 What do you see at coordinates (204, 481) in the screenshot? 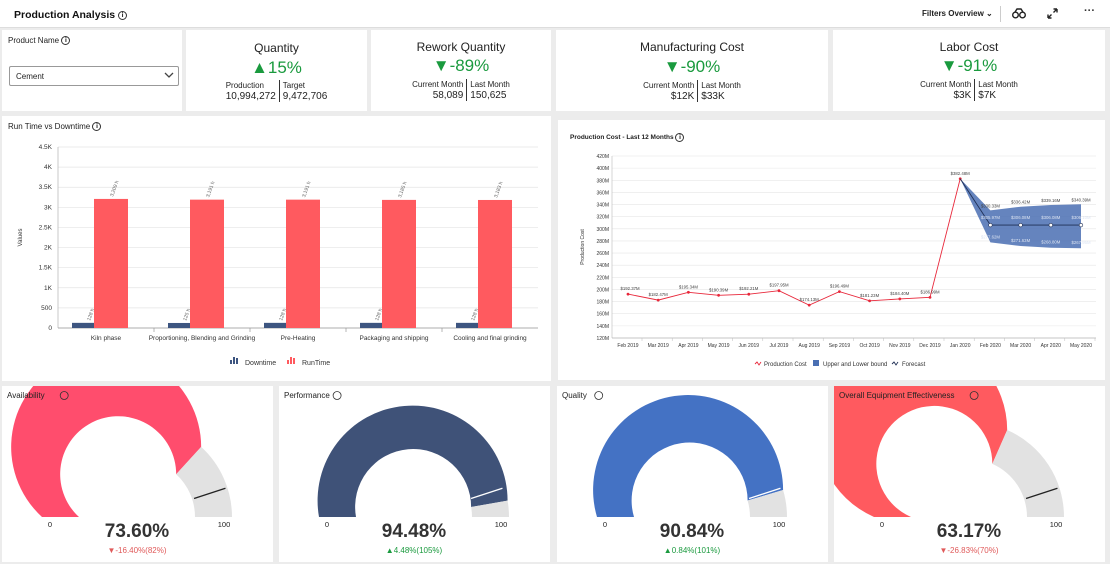
I see `gauge-remaining-arc` at bounding box center [204, 481].